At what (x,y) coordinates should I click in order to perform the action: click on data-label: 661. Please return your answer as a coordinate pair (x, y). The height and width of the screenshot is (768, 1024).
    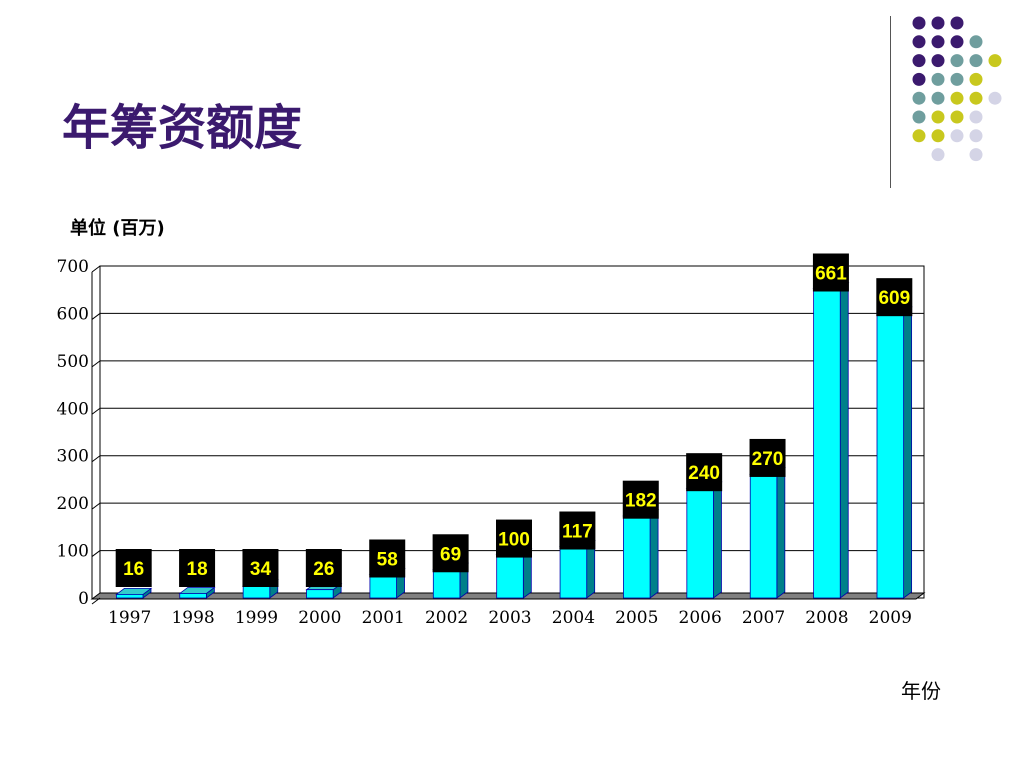
    Looking at the image, I should click on (830, 272).